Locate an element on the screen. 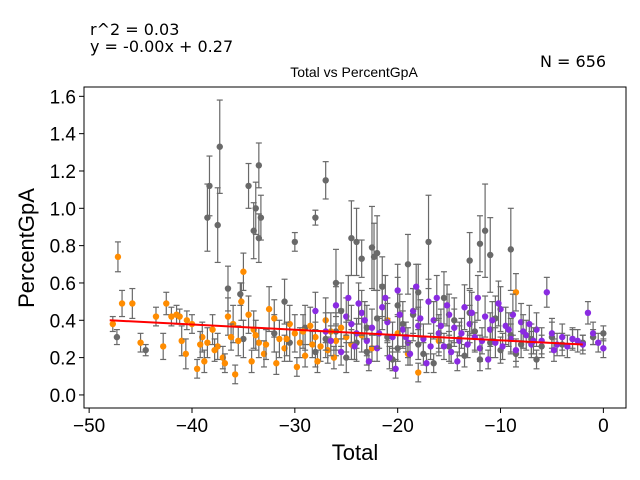 The height and width of the screenshot is (480, 640). sample-size-text: N = 656 is located at coordinates (573, 61).